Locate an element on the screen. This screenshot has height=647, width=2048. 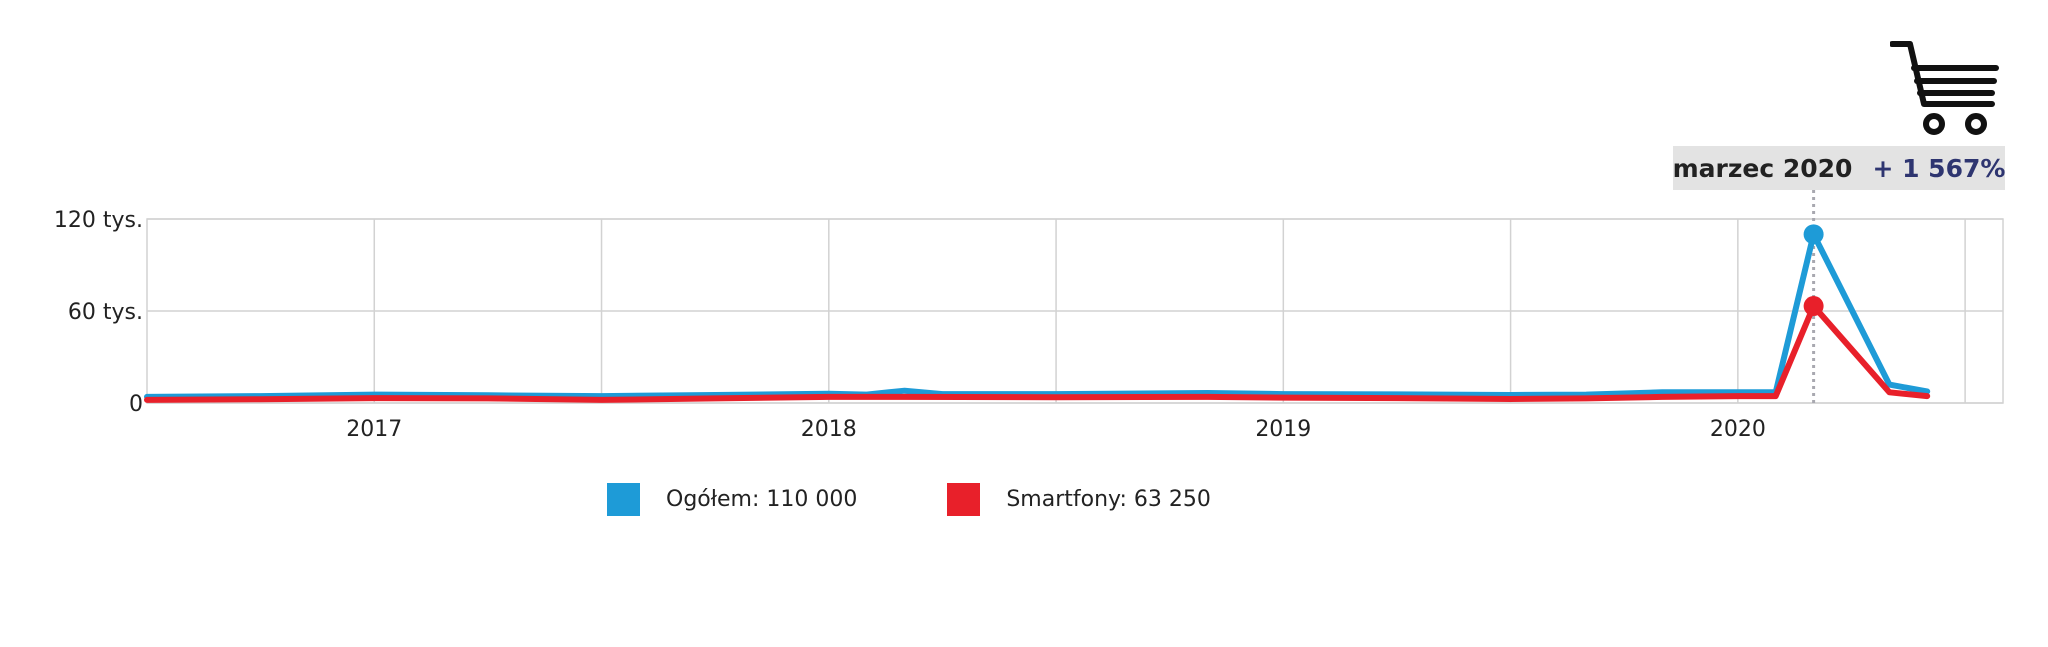
x-tick-label: 2017 is located at coordinates (374, 429).